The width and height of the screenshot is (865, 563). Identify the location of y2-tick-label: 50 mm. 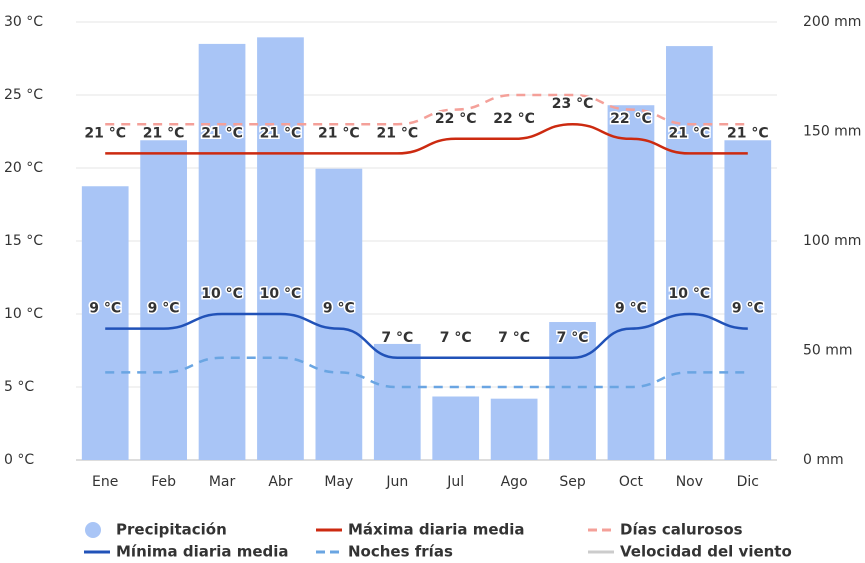
(828, 351).